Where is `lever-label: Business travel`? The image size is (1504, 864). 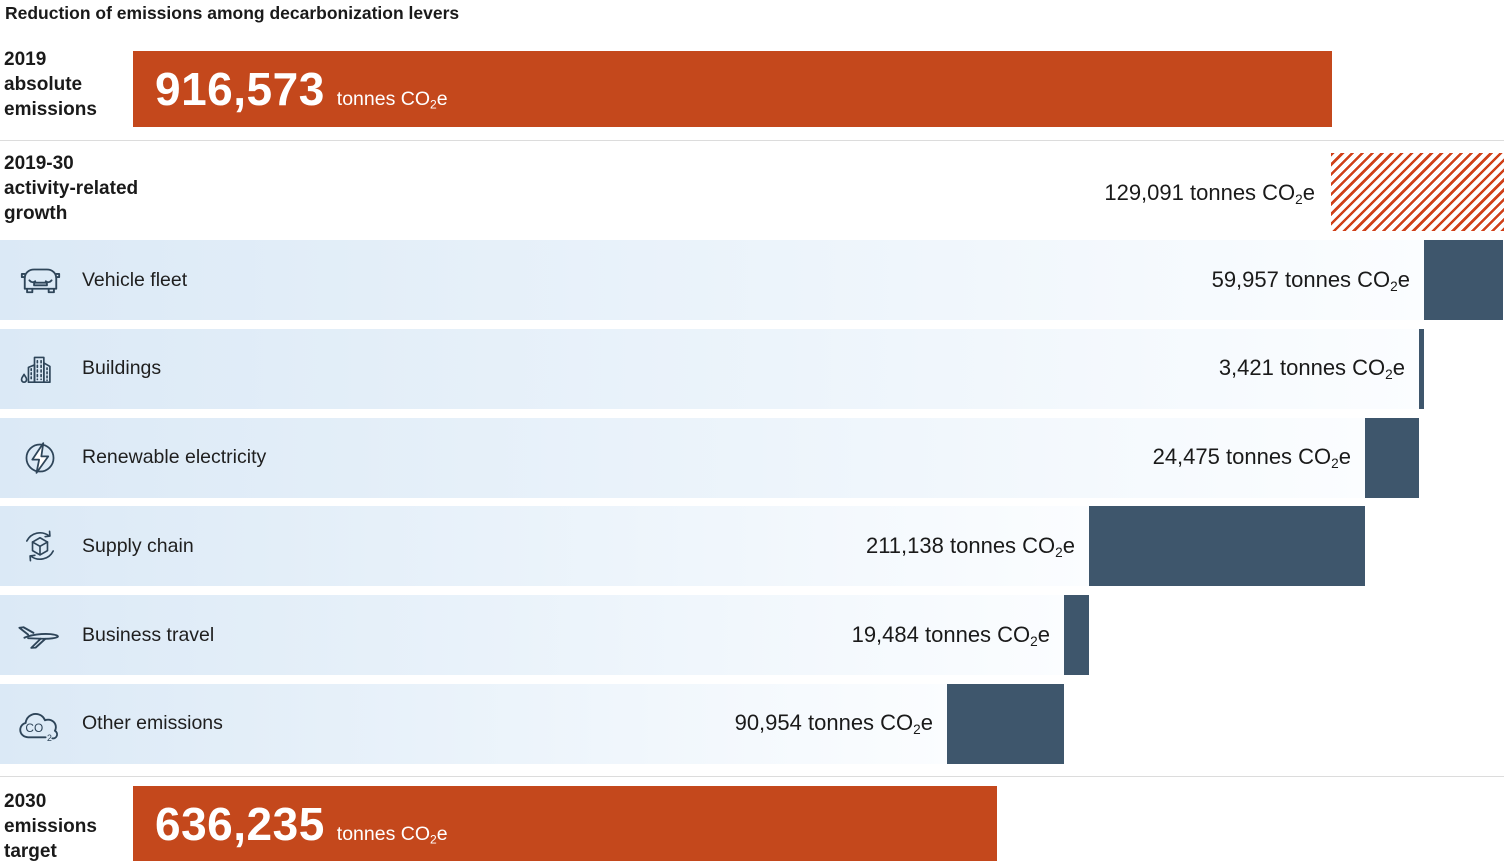
lever-label: Business travel is located at coordinates (148, 634).